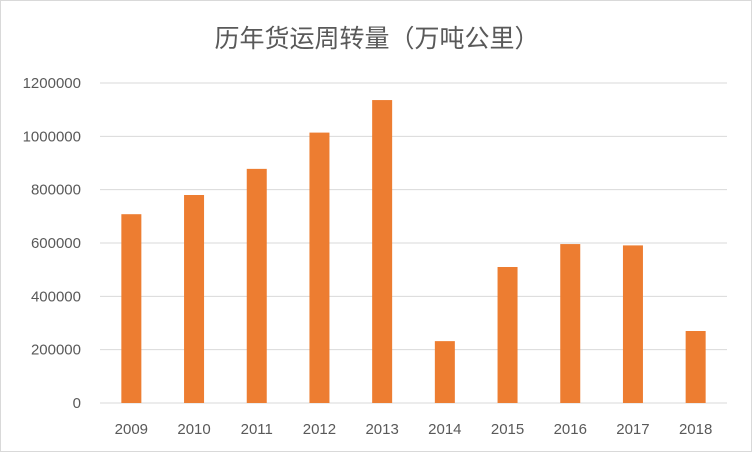 This screenshot has height=452, width=752. I want to click on bar-2017, so click(632, 324).